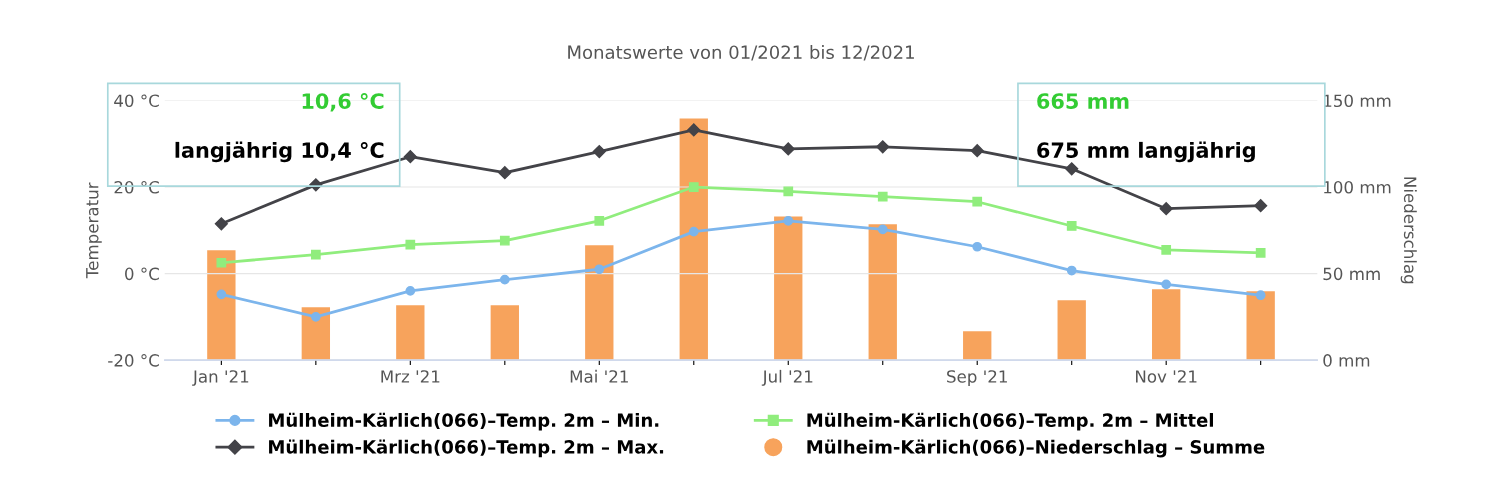 This screenshot has width=1497, height=490. I want to click on legend-label: Mülheim-Kärlich(066)–Temp. 2m – Min., so click(464, 421).